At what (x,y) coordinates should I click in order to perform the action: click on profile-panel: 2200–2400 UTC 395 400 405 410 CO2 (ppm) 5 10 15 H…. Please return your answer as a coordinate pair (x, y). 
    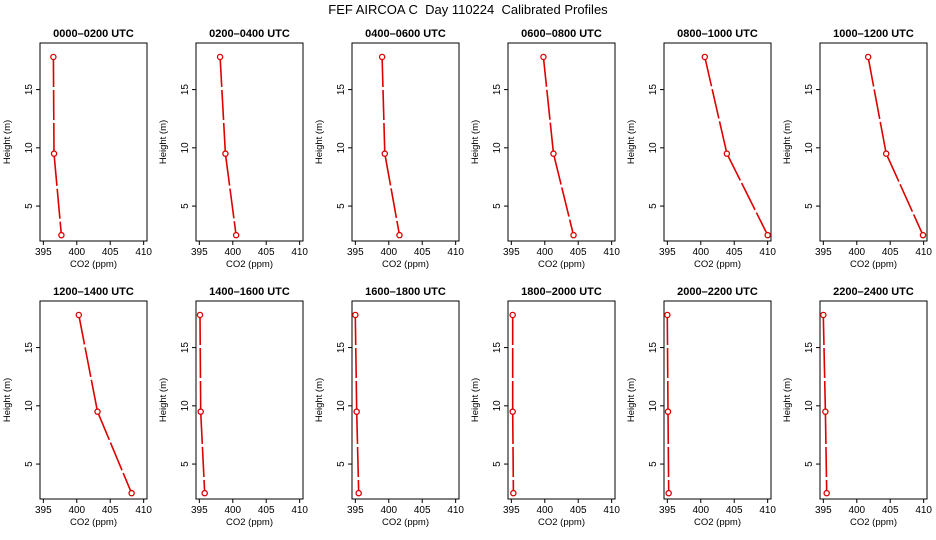
    Looking at the image, I should click on (857, 407).